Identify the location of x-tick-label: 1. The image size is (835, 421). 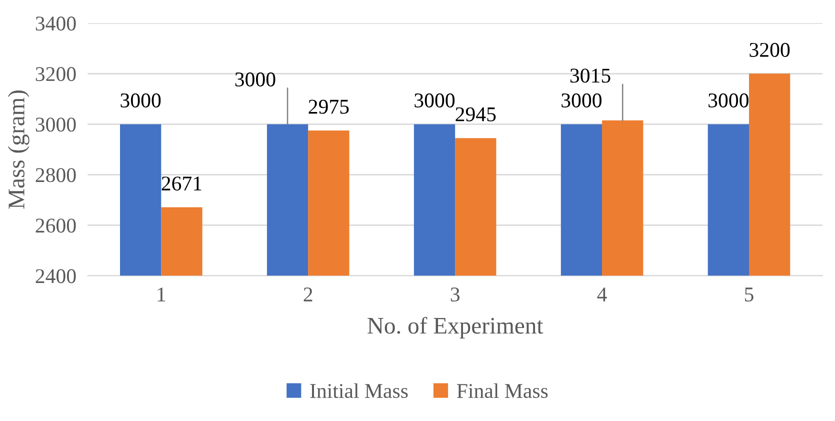
(162, 295).